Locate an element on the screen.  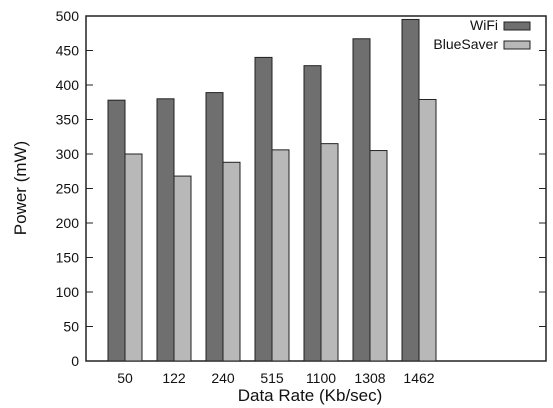
x-tick-label: 1100 is located at coordinates (321, 378).